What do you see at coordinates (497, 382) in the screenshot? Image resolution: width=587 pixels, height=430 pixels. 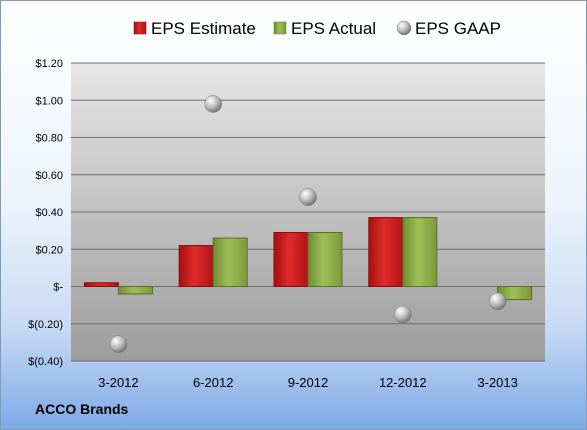 I see `x-category-label: 3-2013` at bounding box center [497, 382].